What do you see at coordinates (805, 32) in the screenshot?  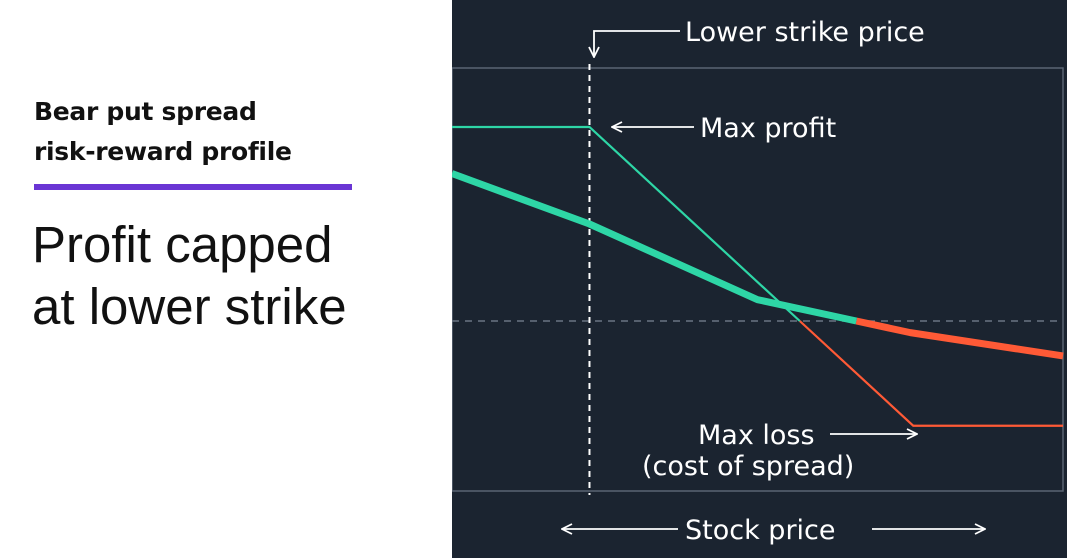 I see `lower-strike-label: Lower strike price` at bounding box center [805, 32].